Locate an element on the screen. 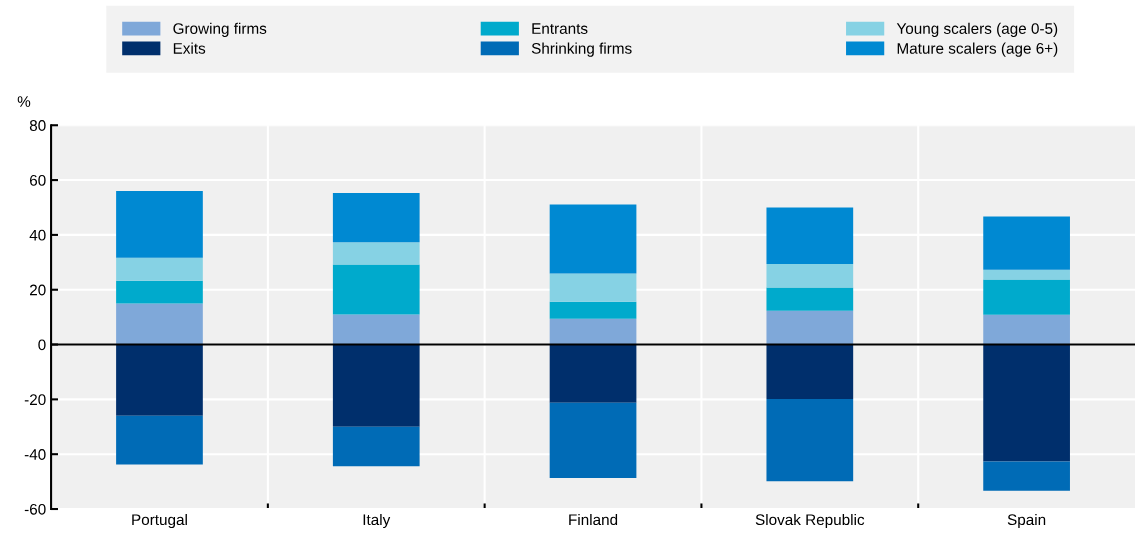  x-tick-label: Finland is located at coordinates (593, 519).